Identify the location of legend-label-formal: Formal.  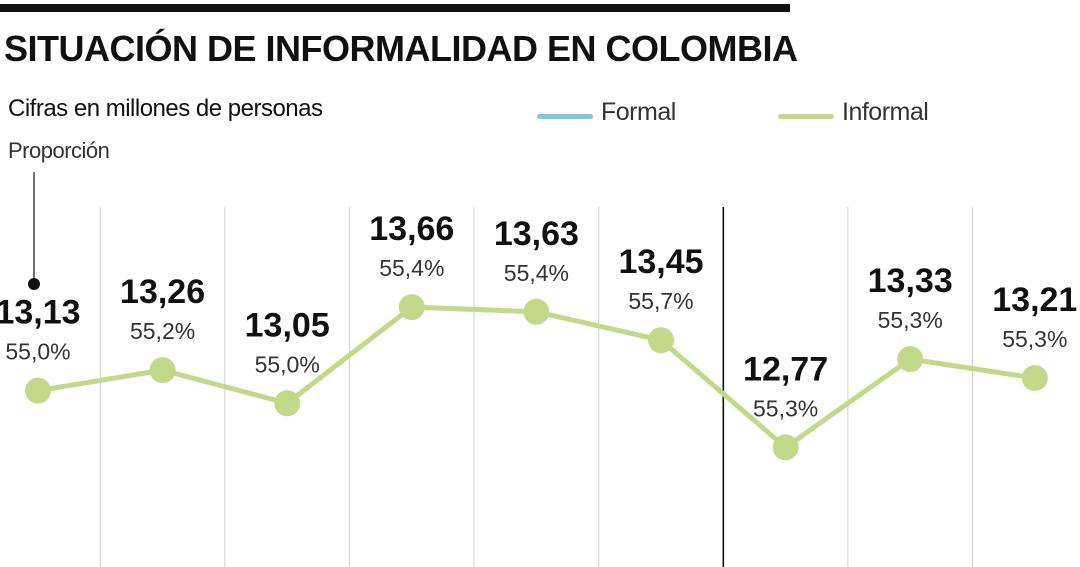
(638, 112).